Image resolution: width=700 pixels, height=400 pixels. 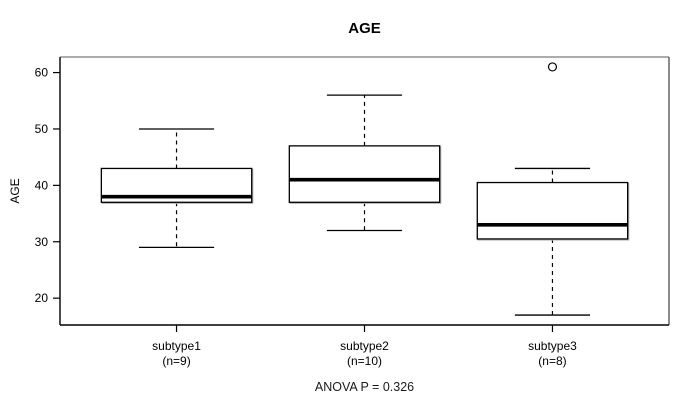 What do you see at coordinates (364, 28) in the screenshot?
I see `chart-title: AGE` at bounding box center [364, 28].